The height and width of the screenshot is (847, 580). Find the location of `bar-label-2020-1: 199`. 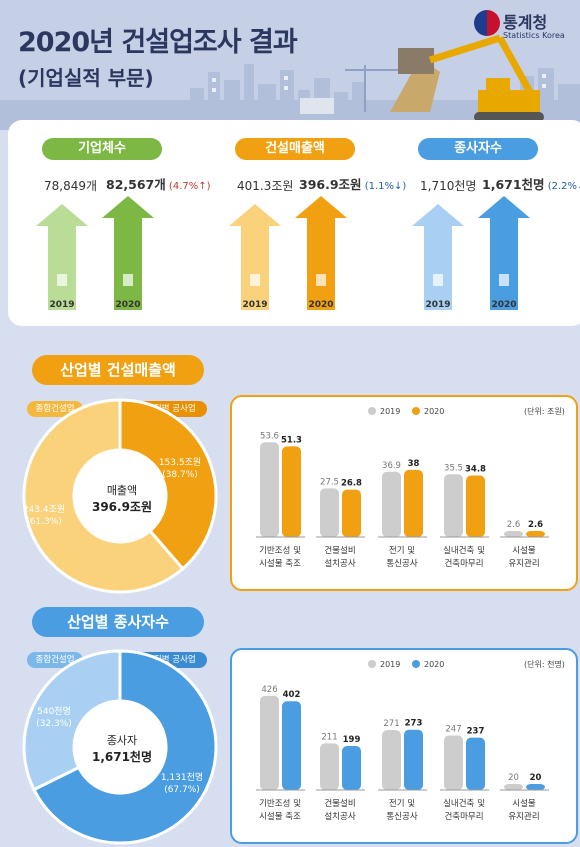

bar-label-2020-1: 199 is located at coordinates (352, 740).